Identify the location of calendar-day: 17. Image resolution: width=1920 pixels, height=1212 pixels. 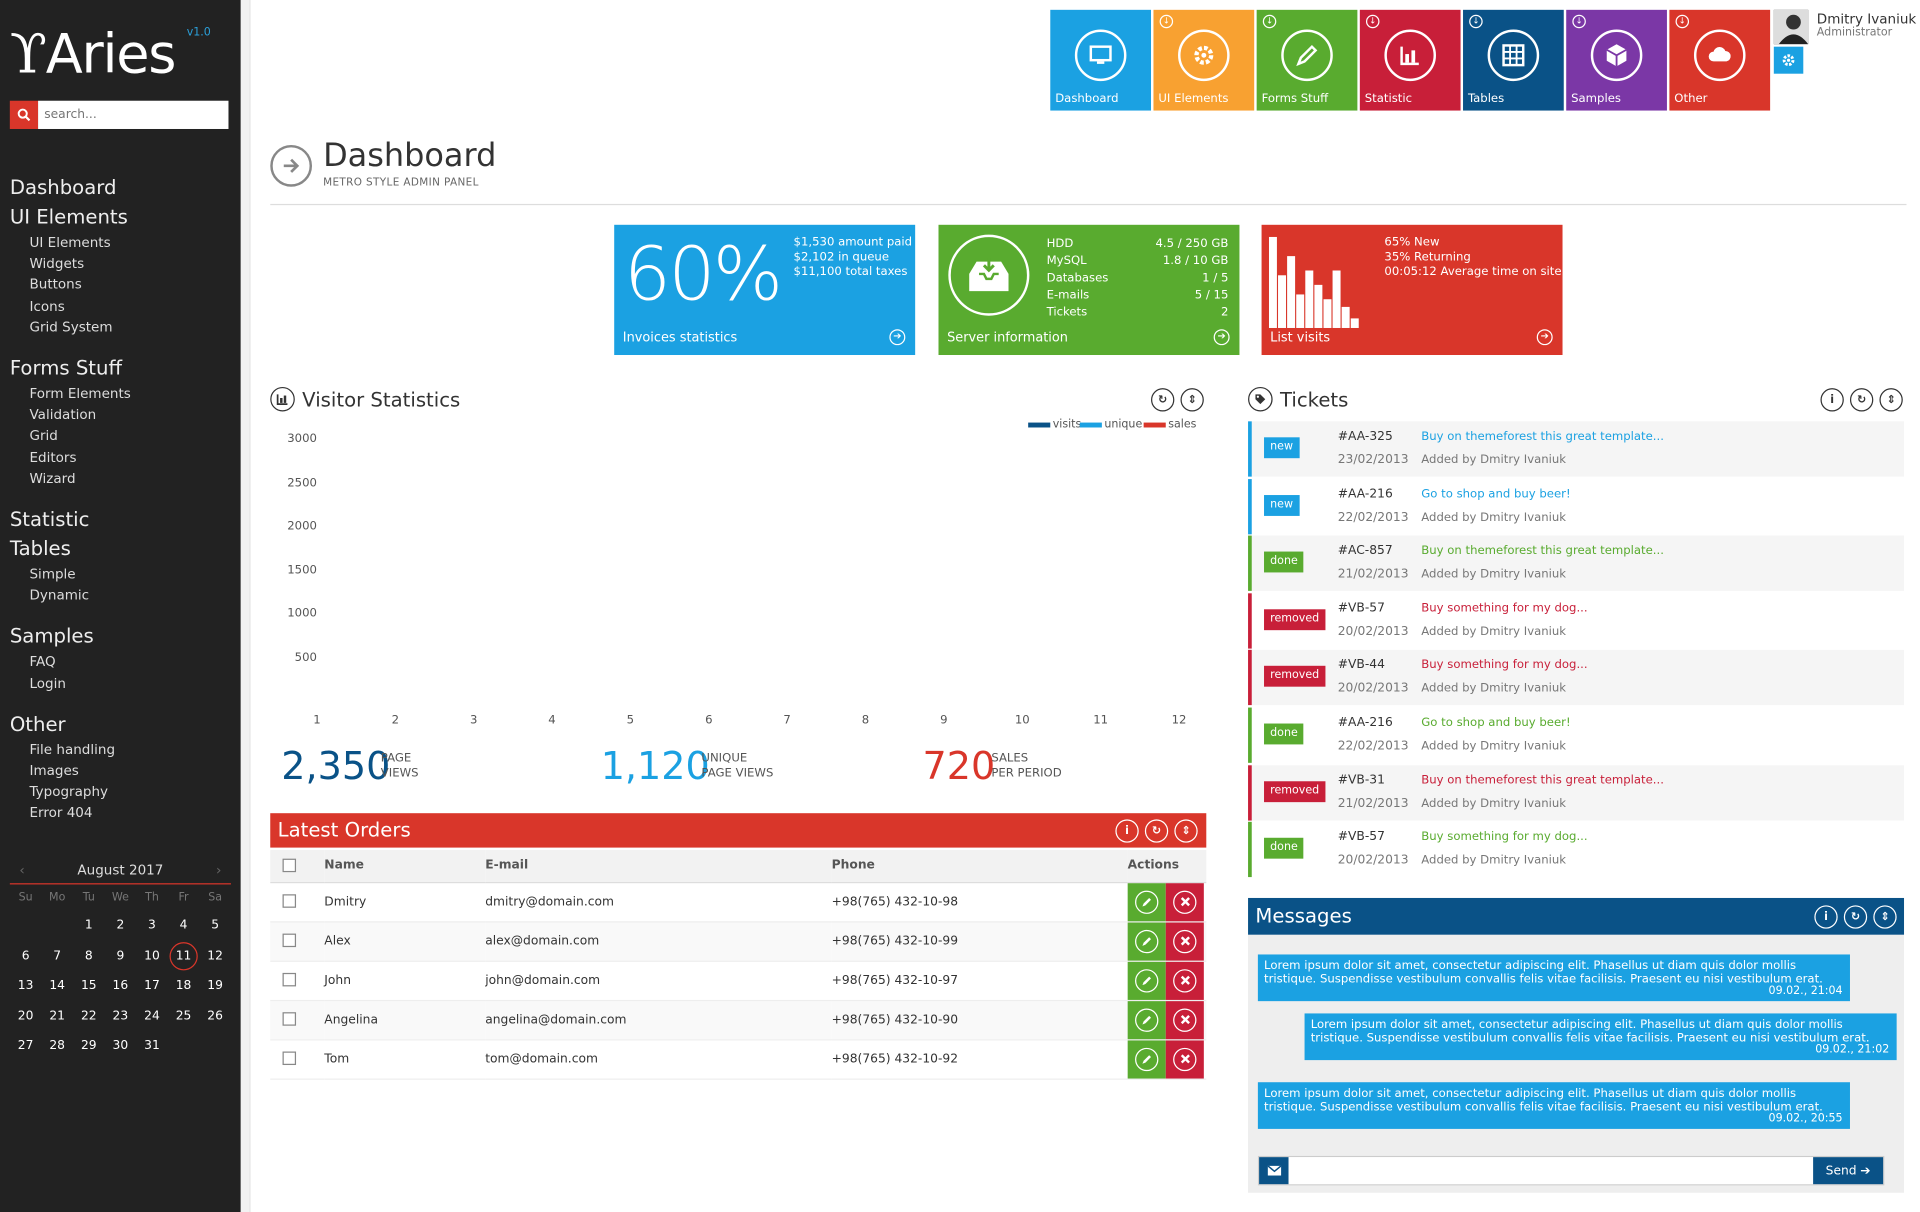
(152, 986).